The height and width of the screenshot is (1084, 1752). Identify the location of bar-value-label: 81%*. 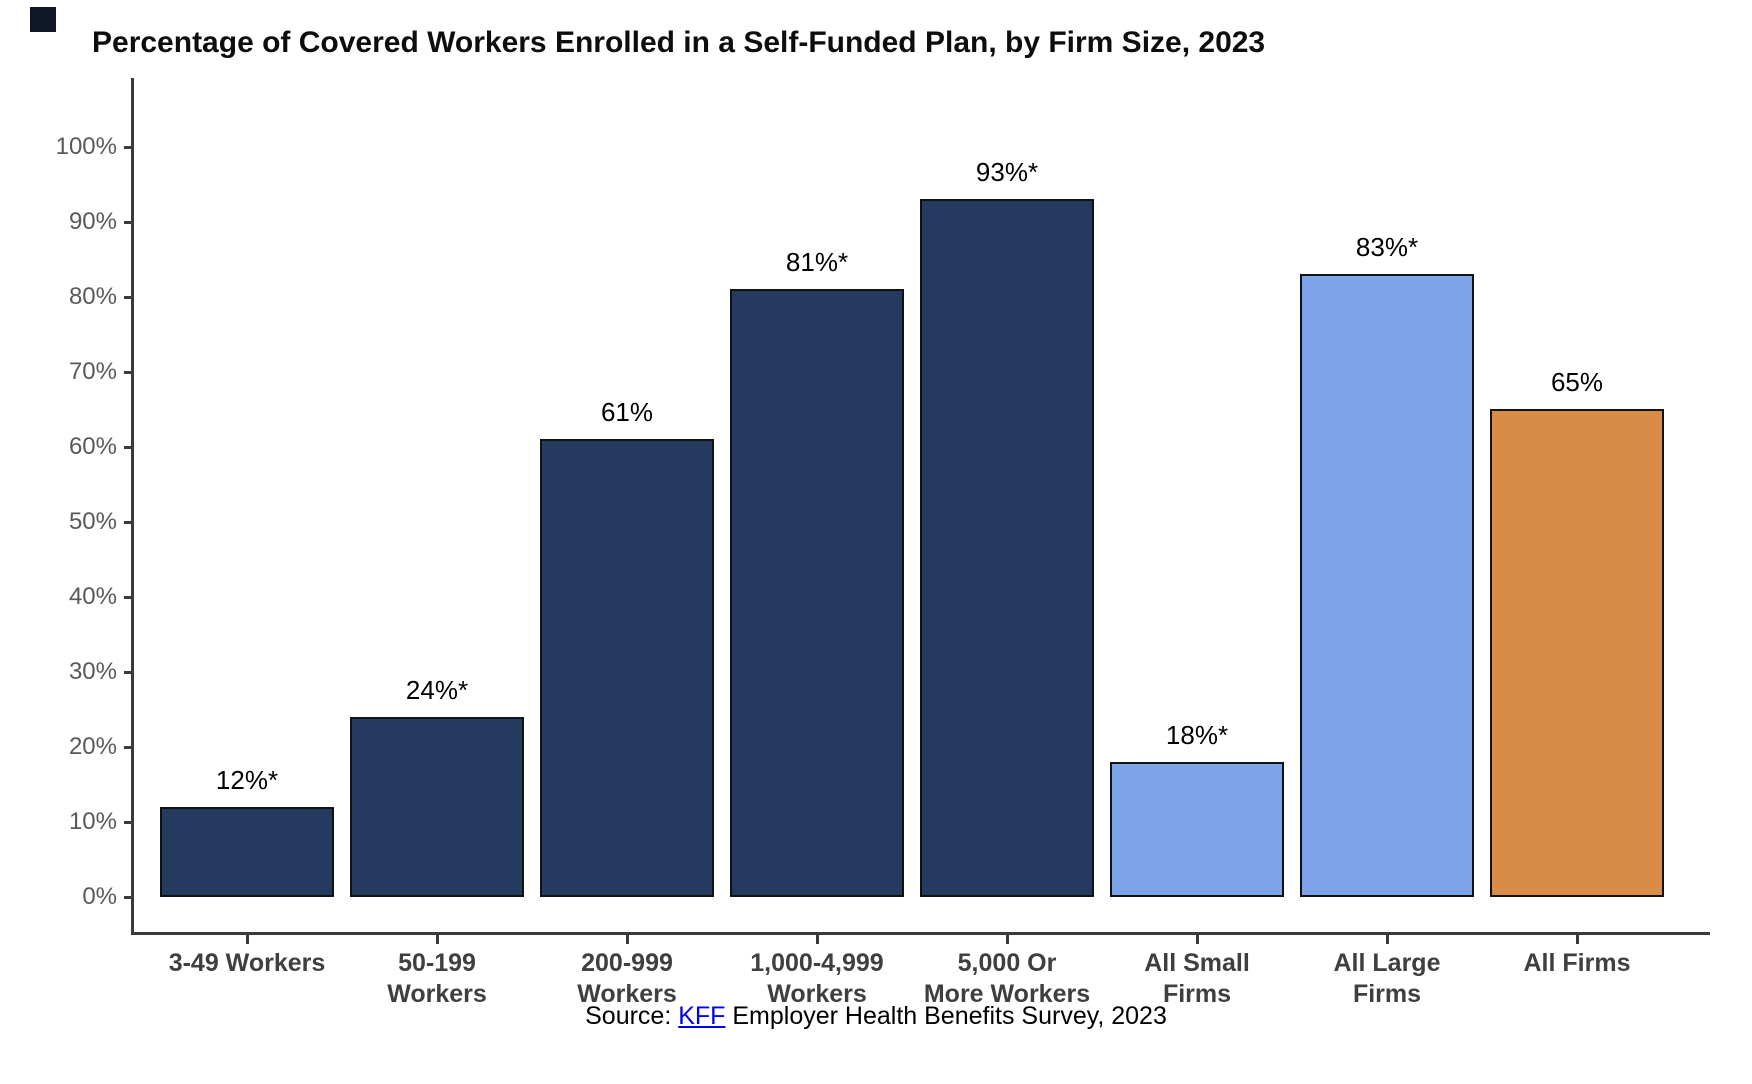
(817, 262).